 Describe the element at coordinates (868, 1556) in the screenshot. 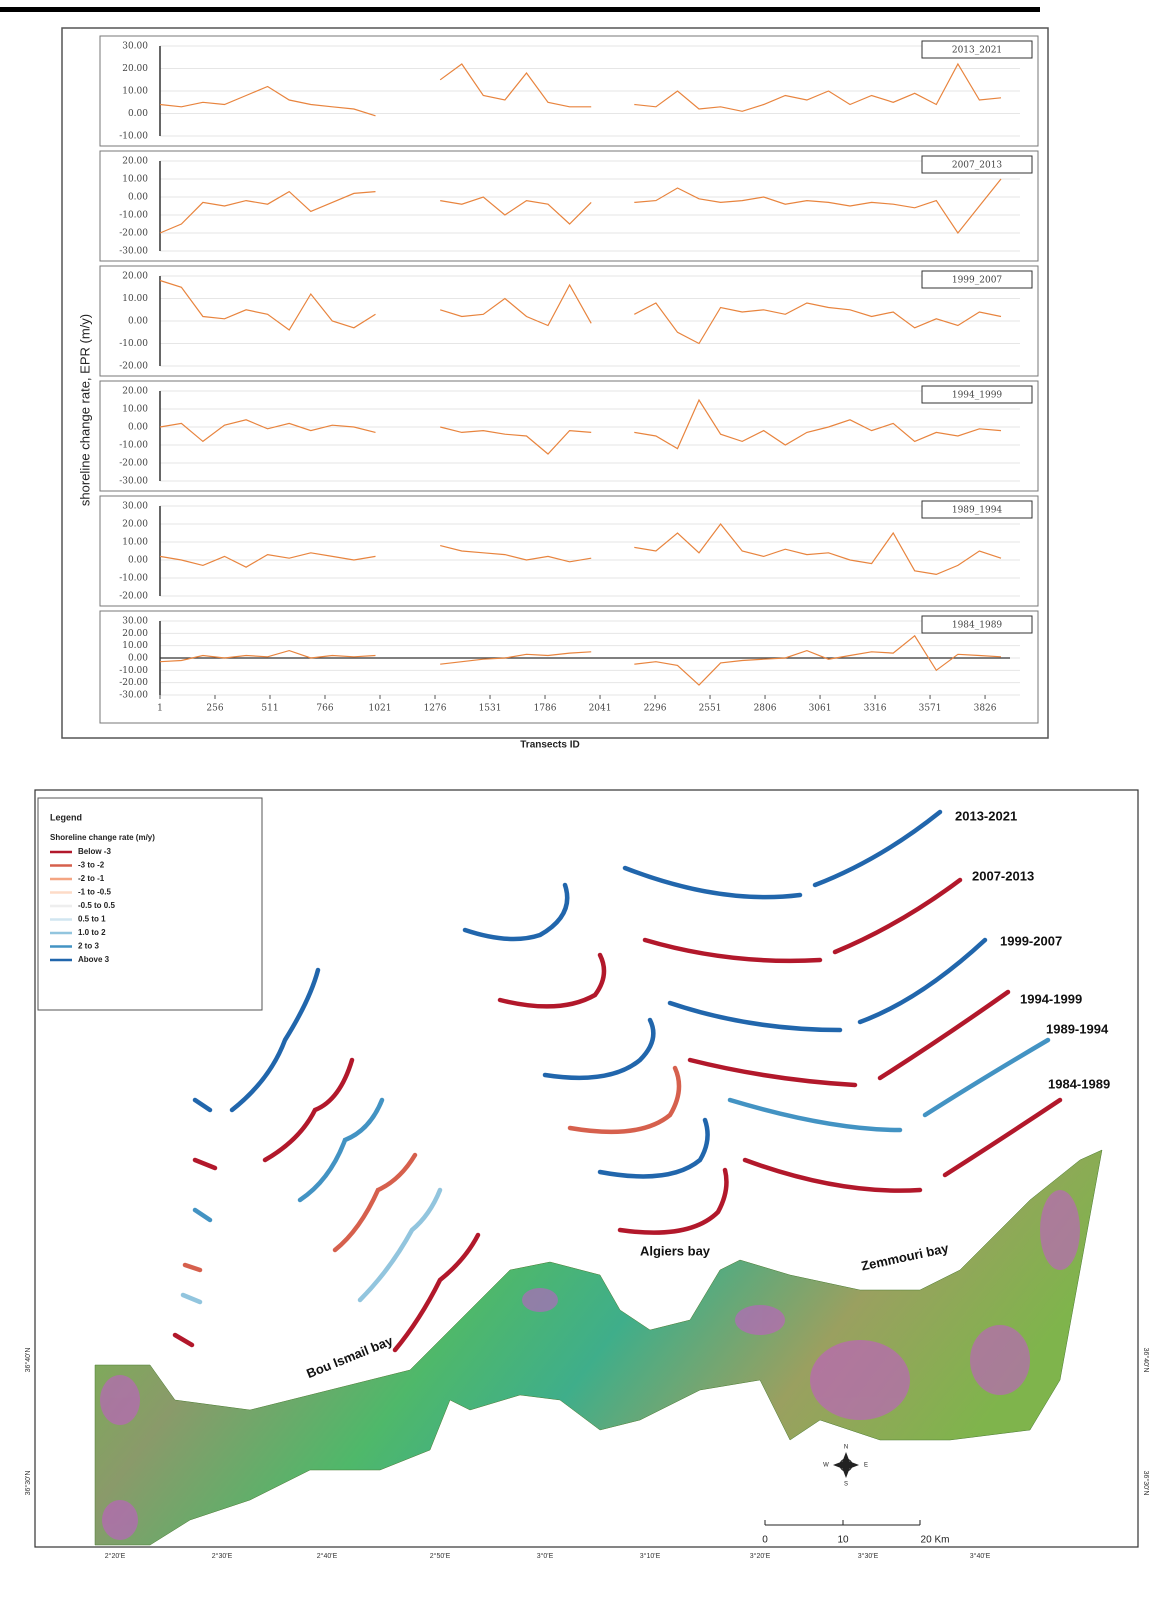

I see `lon-label: 3°30'E` at that location.